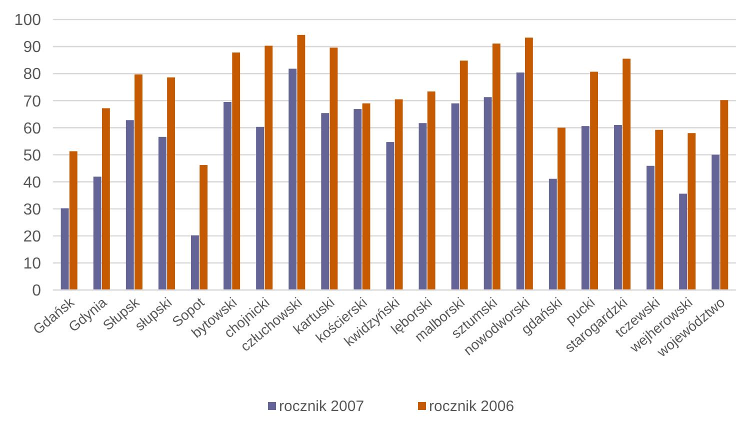 This screenshot has height=425, width=736. Describe the element at coordinates (32, 129) in the screenshot. I see `y-tick-label: 60` at that location.